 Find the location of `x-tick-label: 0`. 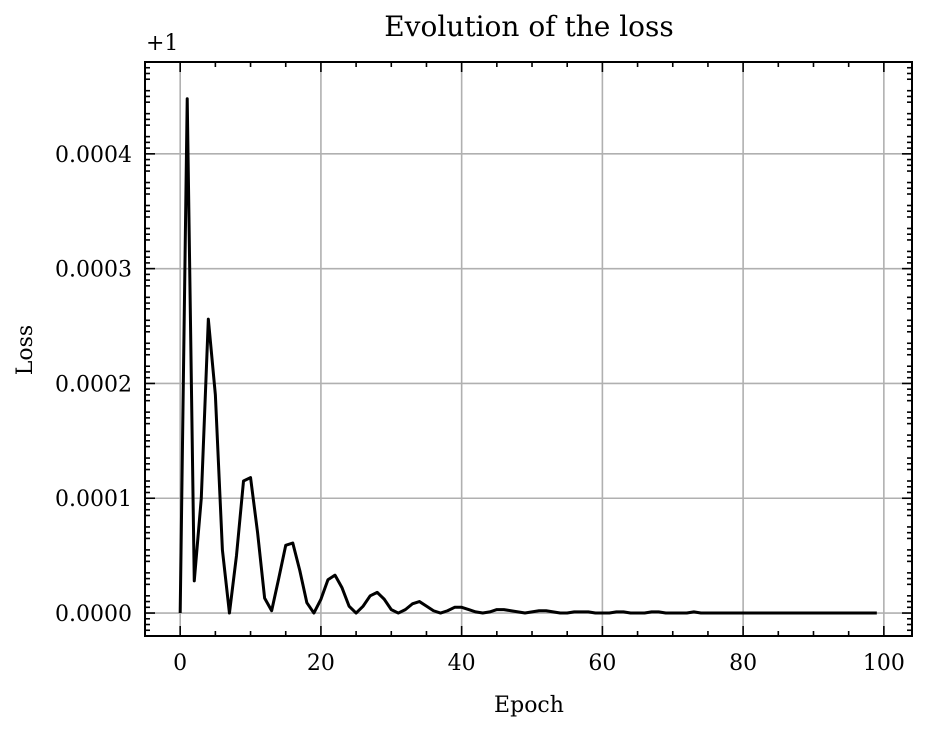

x-tick-label: 0 is located at coordinates (180, 663).